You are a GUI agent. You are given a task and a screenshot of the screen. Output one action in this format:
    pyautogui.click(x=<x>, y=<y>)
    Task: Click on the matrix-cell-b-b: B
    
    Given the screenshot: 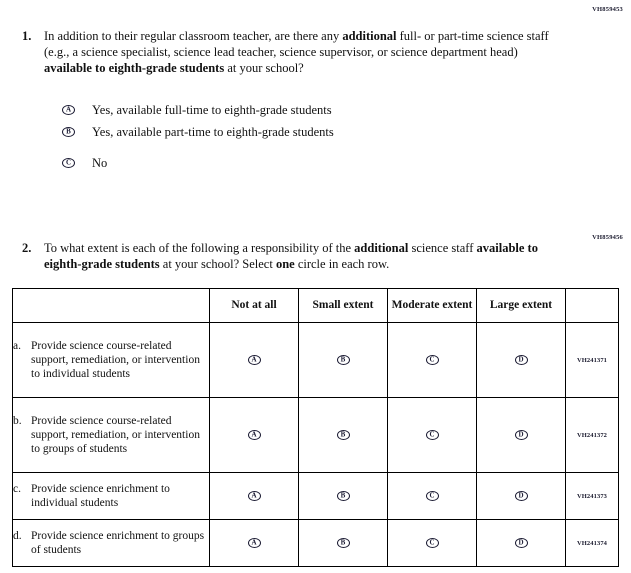 What is the action you would take?
    pyautogui.click(x=343, y=435)
    